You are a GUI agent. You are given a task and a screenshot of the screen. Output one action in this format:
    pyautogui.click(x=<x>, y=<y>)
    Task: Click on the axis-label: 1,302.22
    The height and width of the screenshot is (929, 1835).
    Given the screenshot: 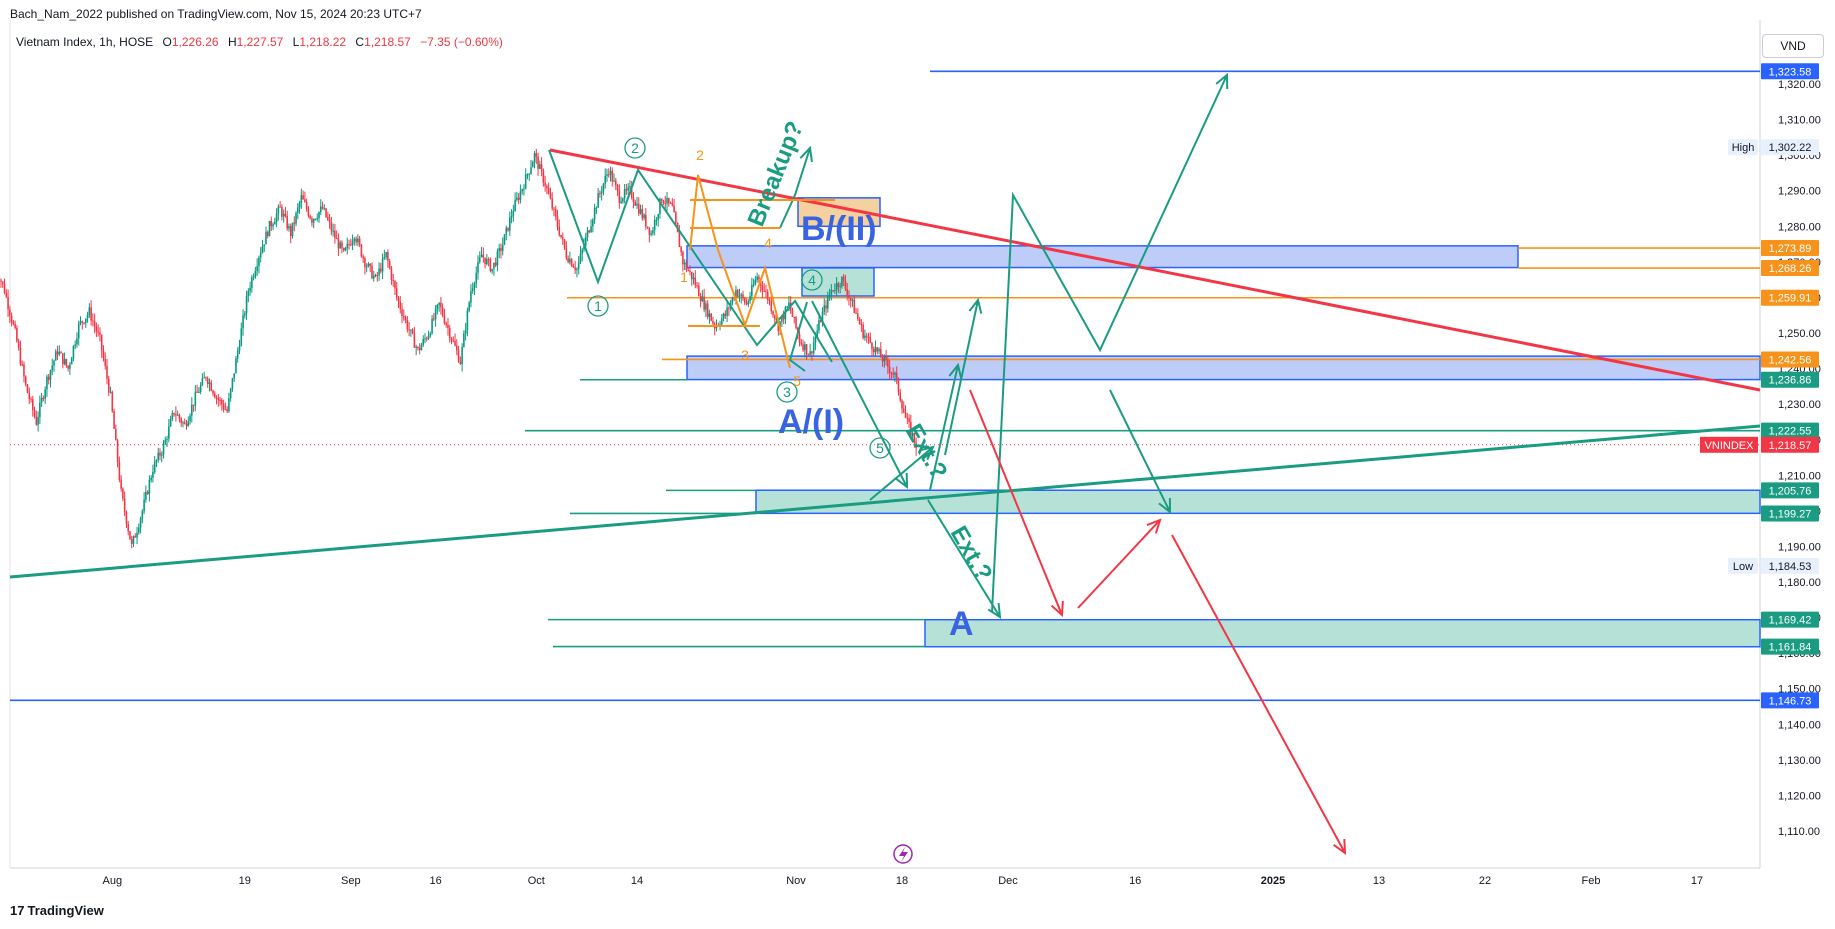 What is the action you would take?
    pyautogui.click(x=1790, y=148)
    